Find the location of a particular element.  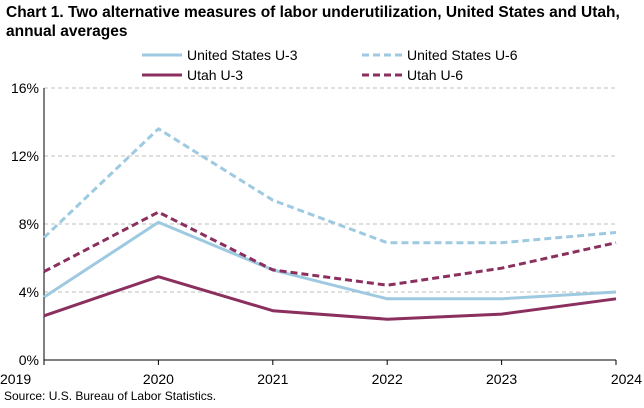

x-tick-label: 2020 is located at coordinates (158, 379).